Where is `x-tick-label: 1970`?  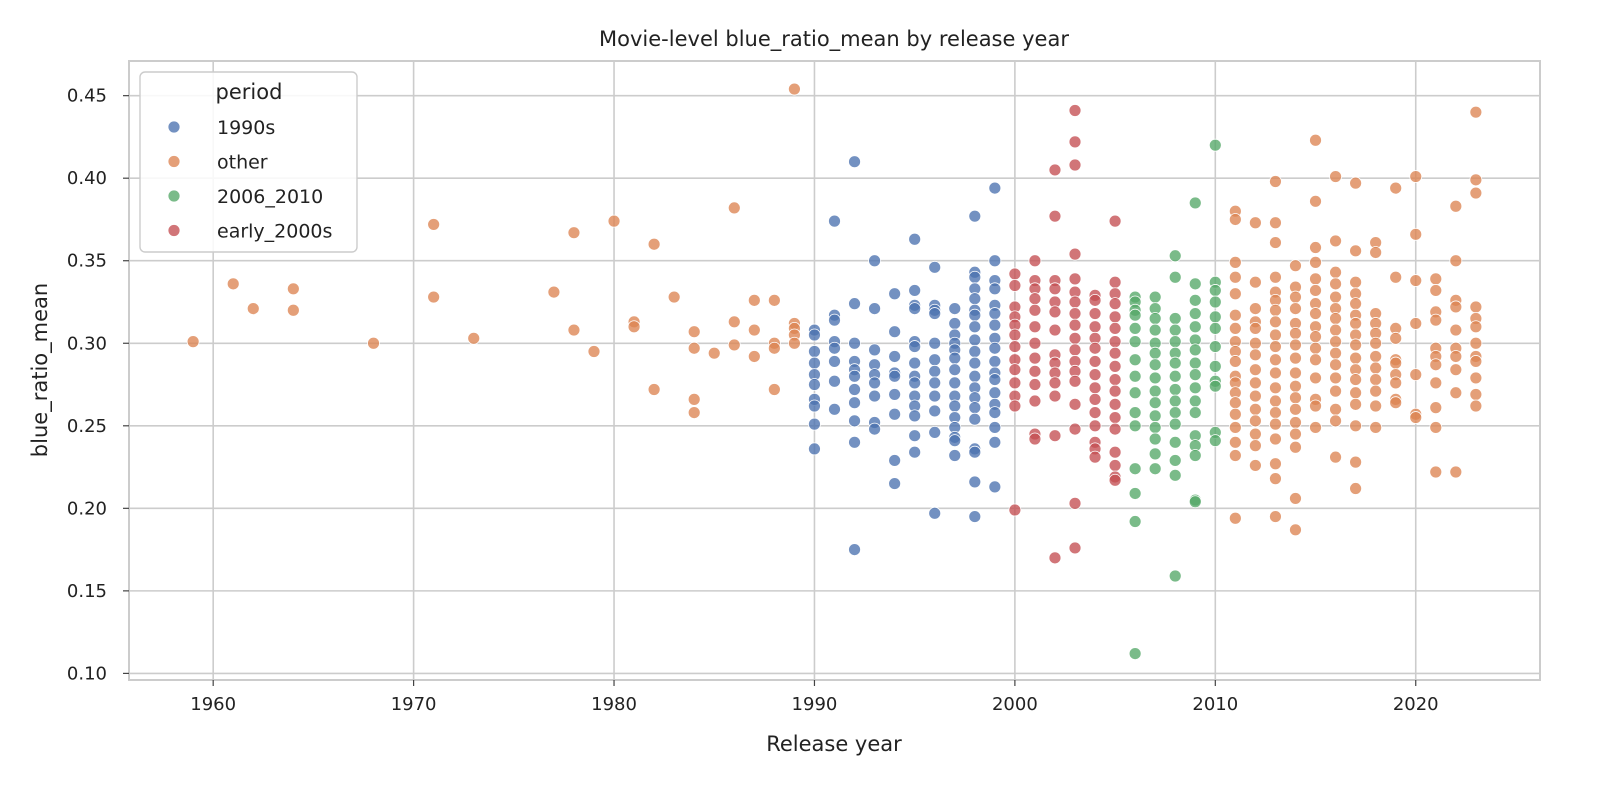
x-tick-label: 1970 is located at coordinates (414, 704).